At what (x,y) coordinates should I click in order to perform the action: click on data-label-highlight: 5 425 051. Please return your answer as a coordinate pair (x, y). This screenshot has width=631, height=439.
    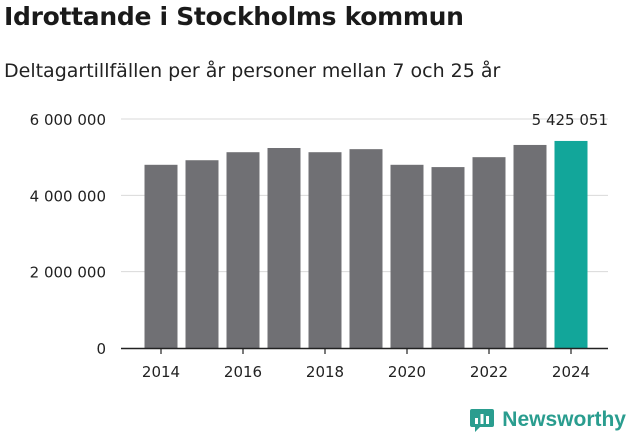
    Looking at the image, I should click on (570, 120).